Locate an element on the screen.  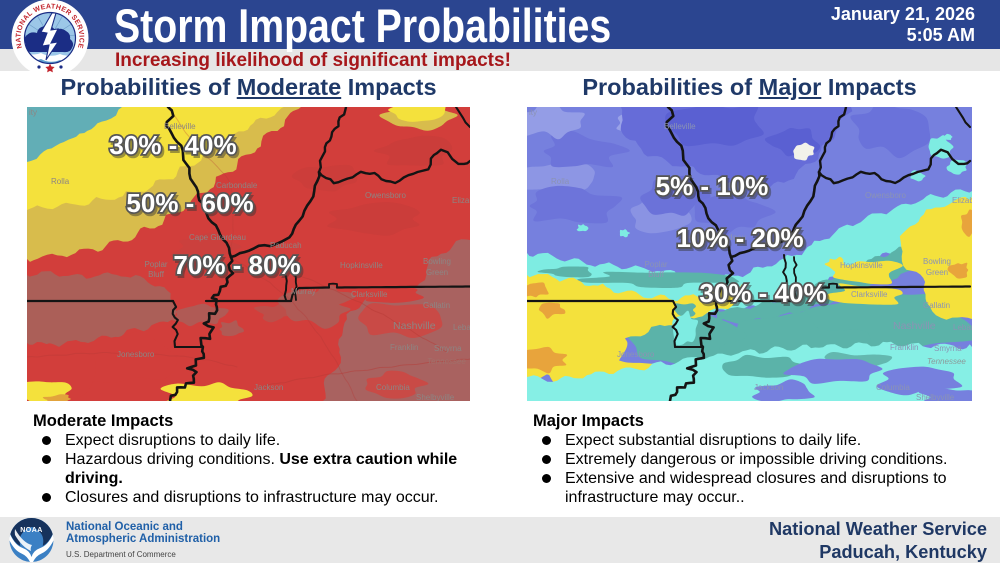
svg-text: NOAA is located at coordinates (31, 530).